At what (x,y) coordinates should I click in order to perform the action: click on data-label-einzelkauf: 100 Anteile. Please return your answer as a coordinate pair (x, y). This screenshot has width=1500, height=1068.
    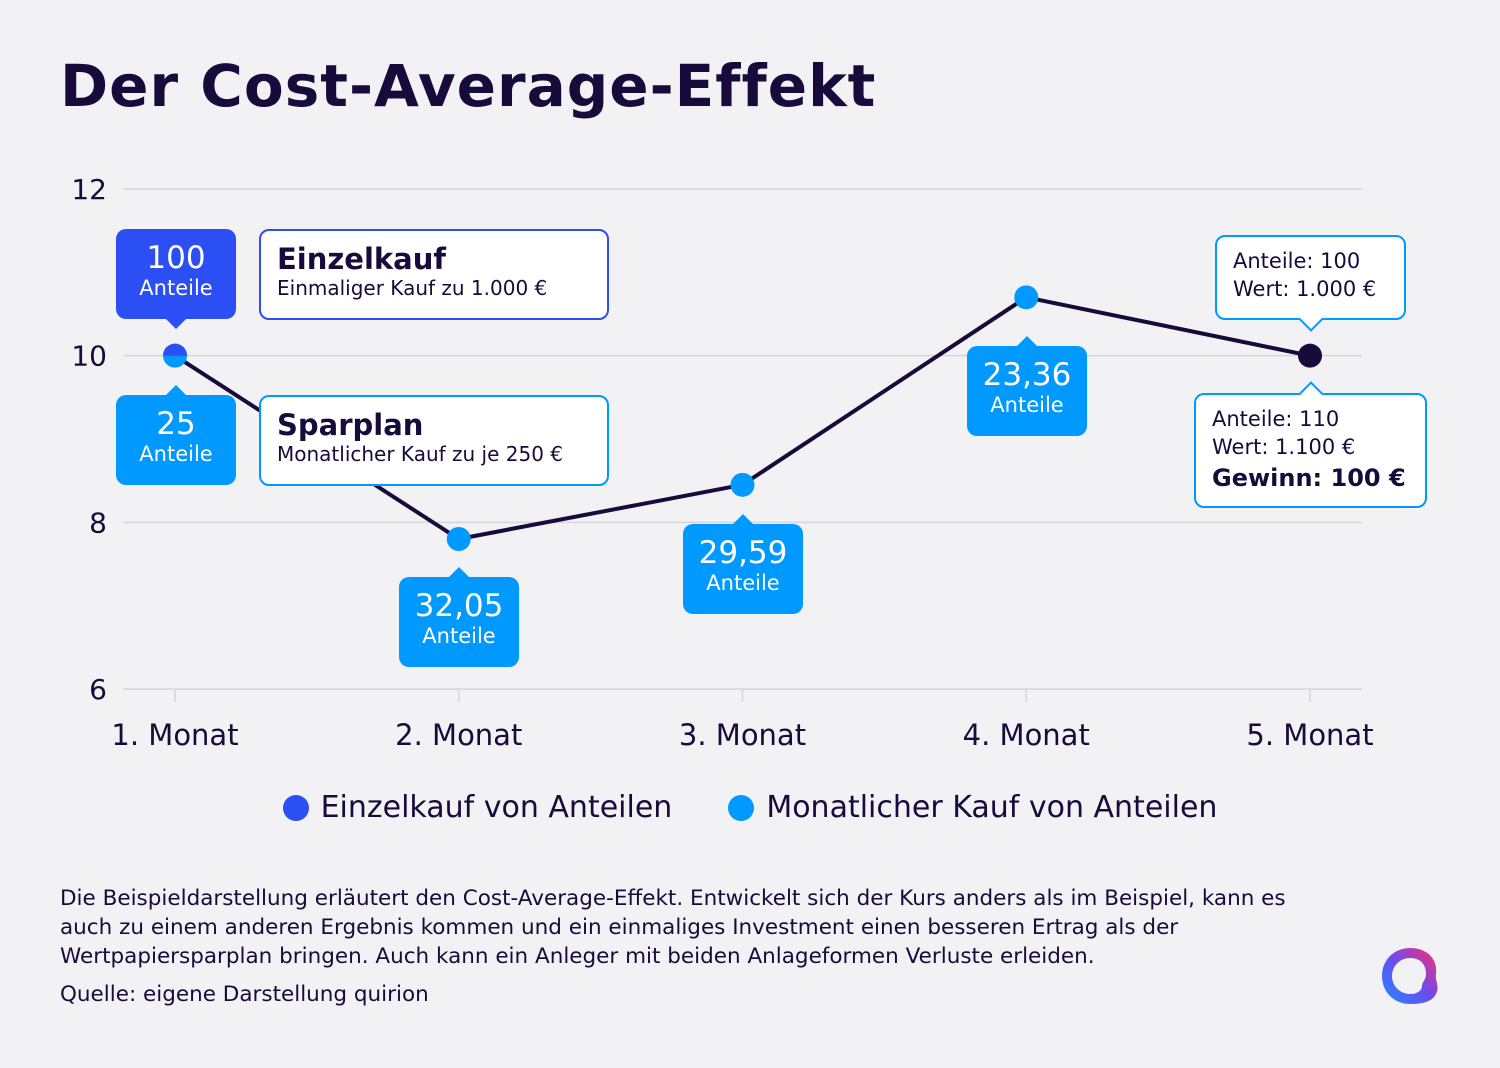
    Looking at the image, I should click on (176, 279).